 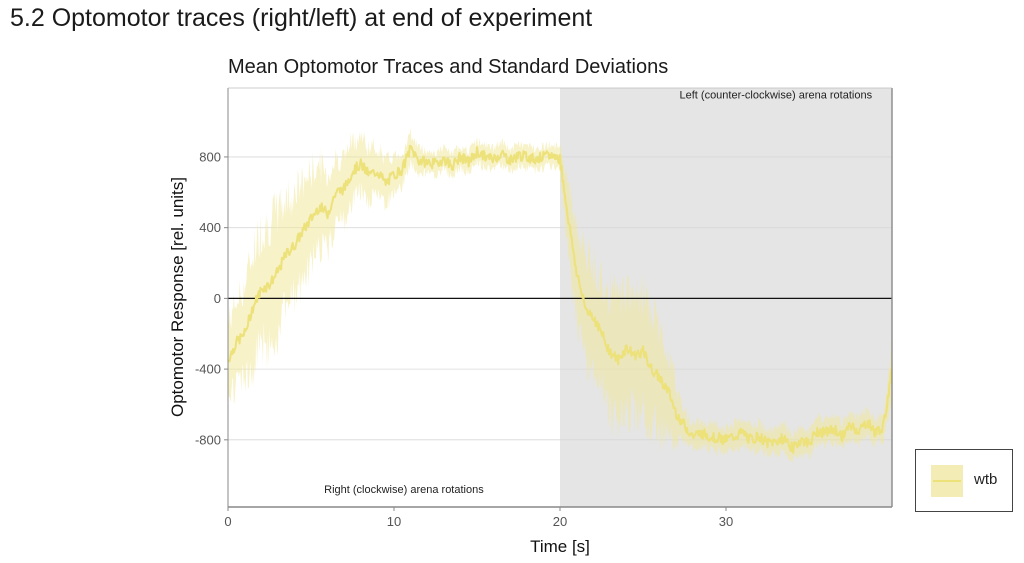 I want to click on annotation-right-rotations: Right (clockwise) arena rotations, so click(x=404, y=490).